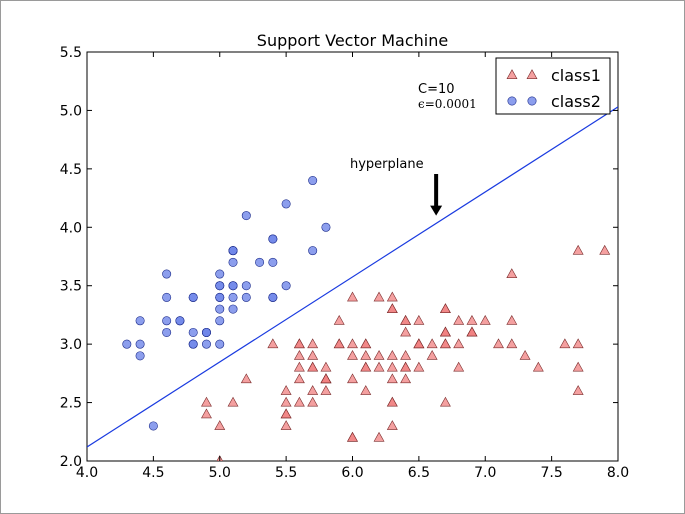 The image size is (685, 514). What do you see at coordinates (419, 473) in the screenshot?
I see `x-tick-label: 6.5` at bounding box center [419, 473].